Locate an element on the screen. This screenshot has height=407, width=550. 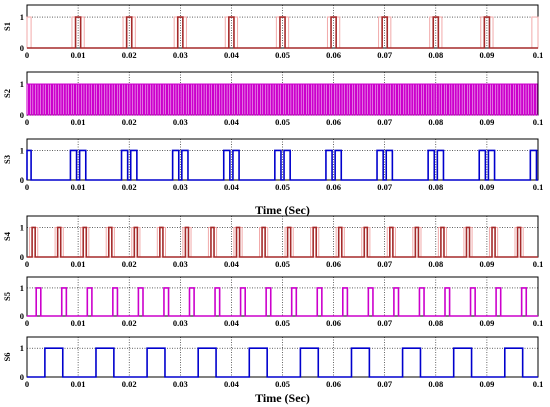
x-tick-label-s1-7: 0.07 is located at coordinates (385, 55).